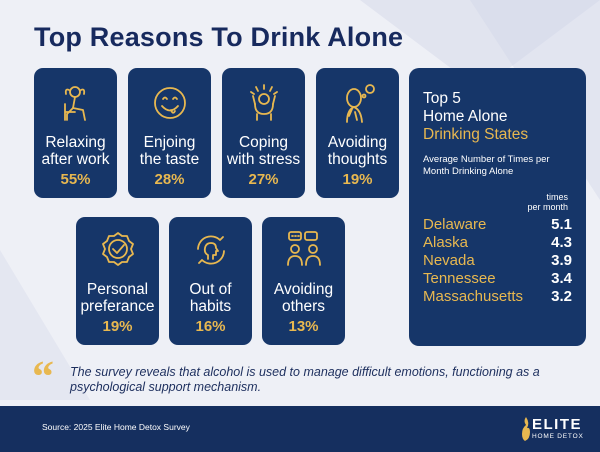  I want to click on state-row: Nevada 3.9, so click(497, 261).